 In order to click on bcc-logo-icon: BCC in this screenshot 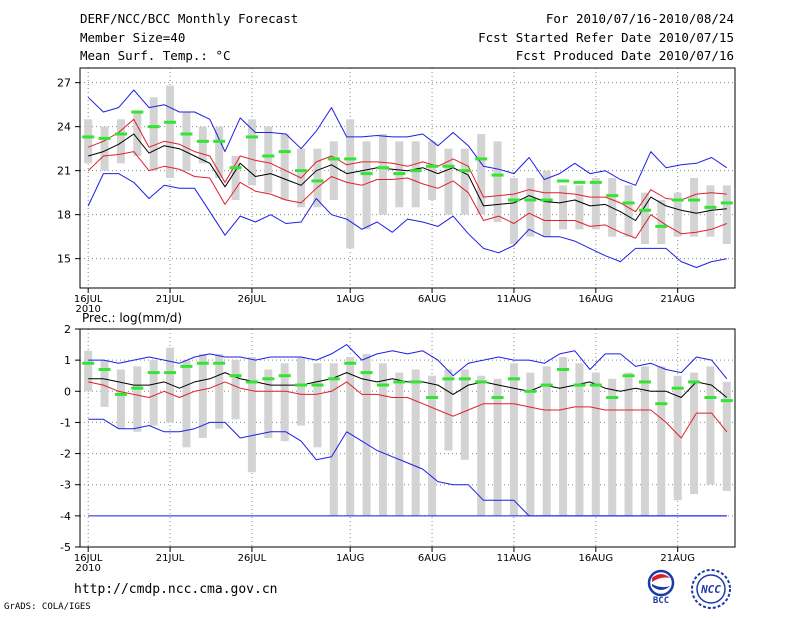, I will do `click(661, 587)`.